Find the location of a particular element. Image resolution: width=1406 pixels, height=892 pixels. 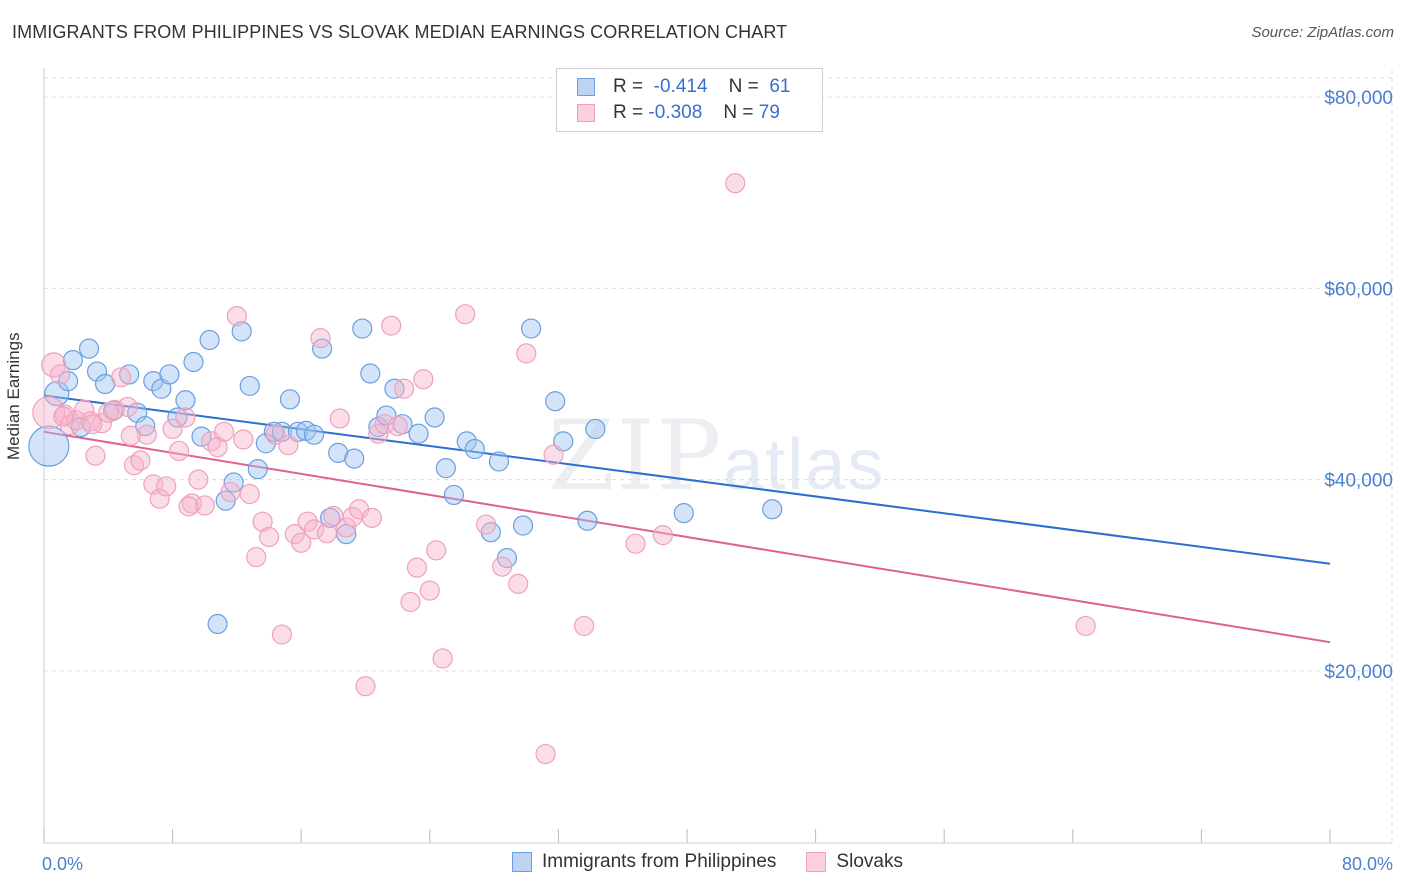

legend-label: Slovaks is located at coordinates (869, 861).